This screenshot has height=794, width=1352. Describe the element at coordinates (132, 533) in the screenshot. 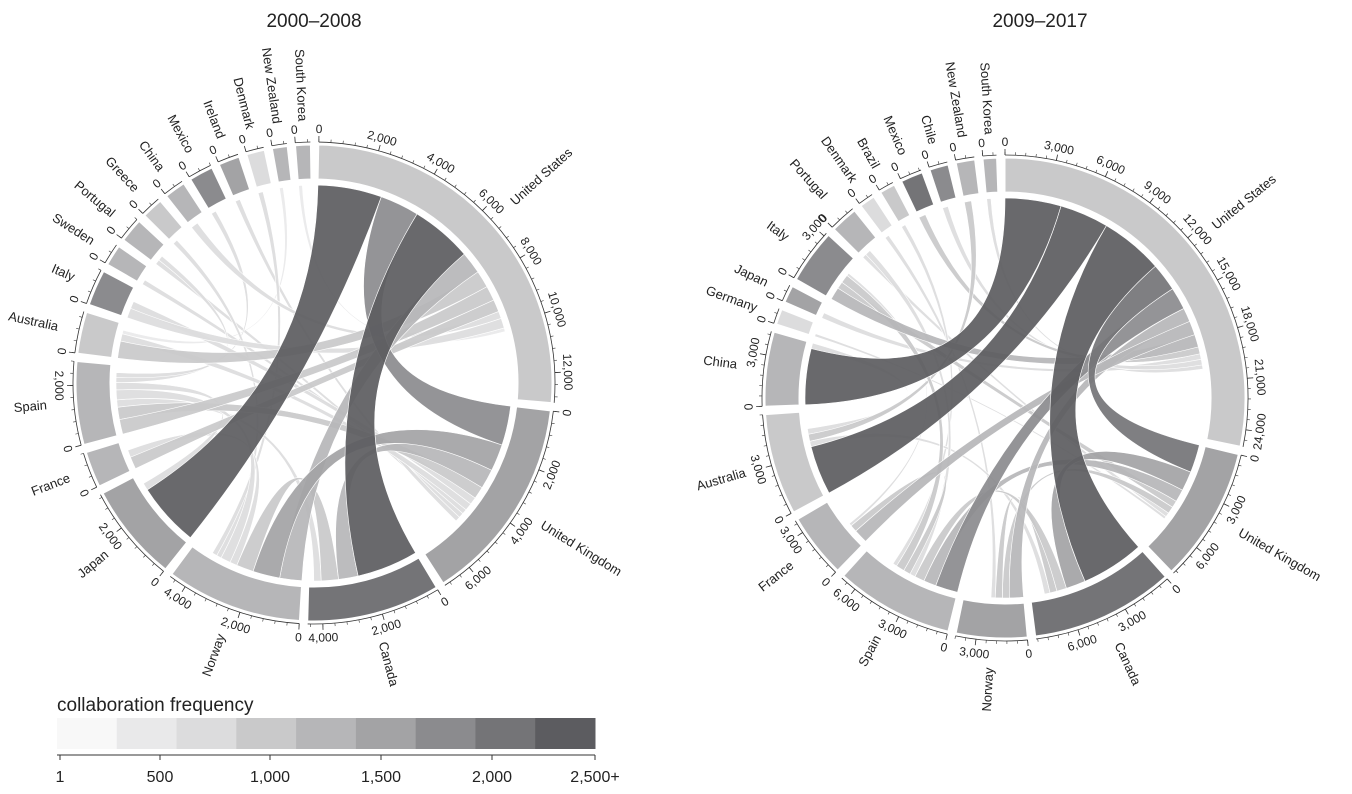

I see `sector-axis-japan` at that location.